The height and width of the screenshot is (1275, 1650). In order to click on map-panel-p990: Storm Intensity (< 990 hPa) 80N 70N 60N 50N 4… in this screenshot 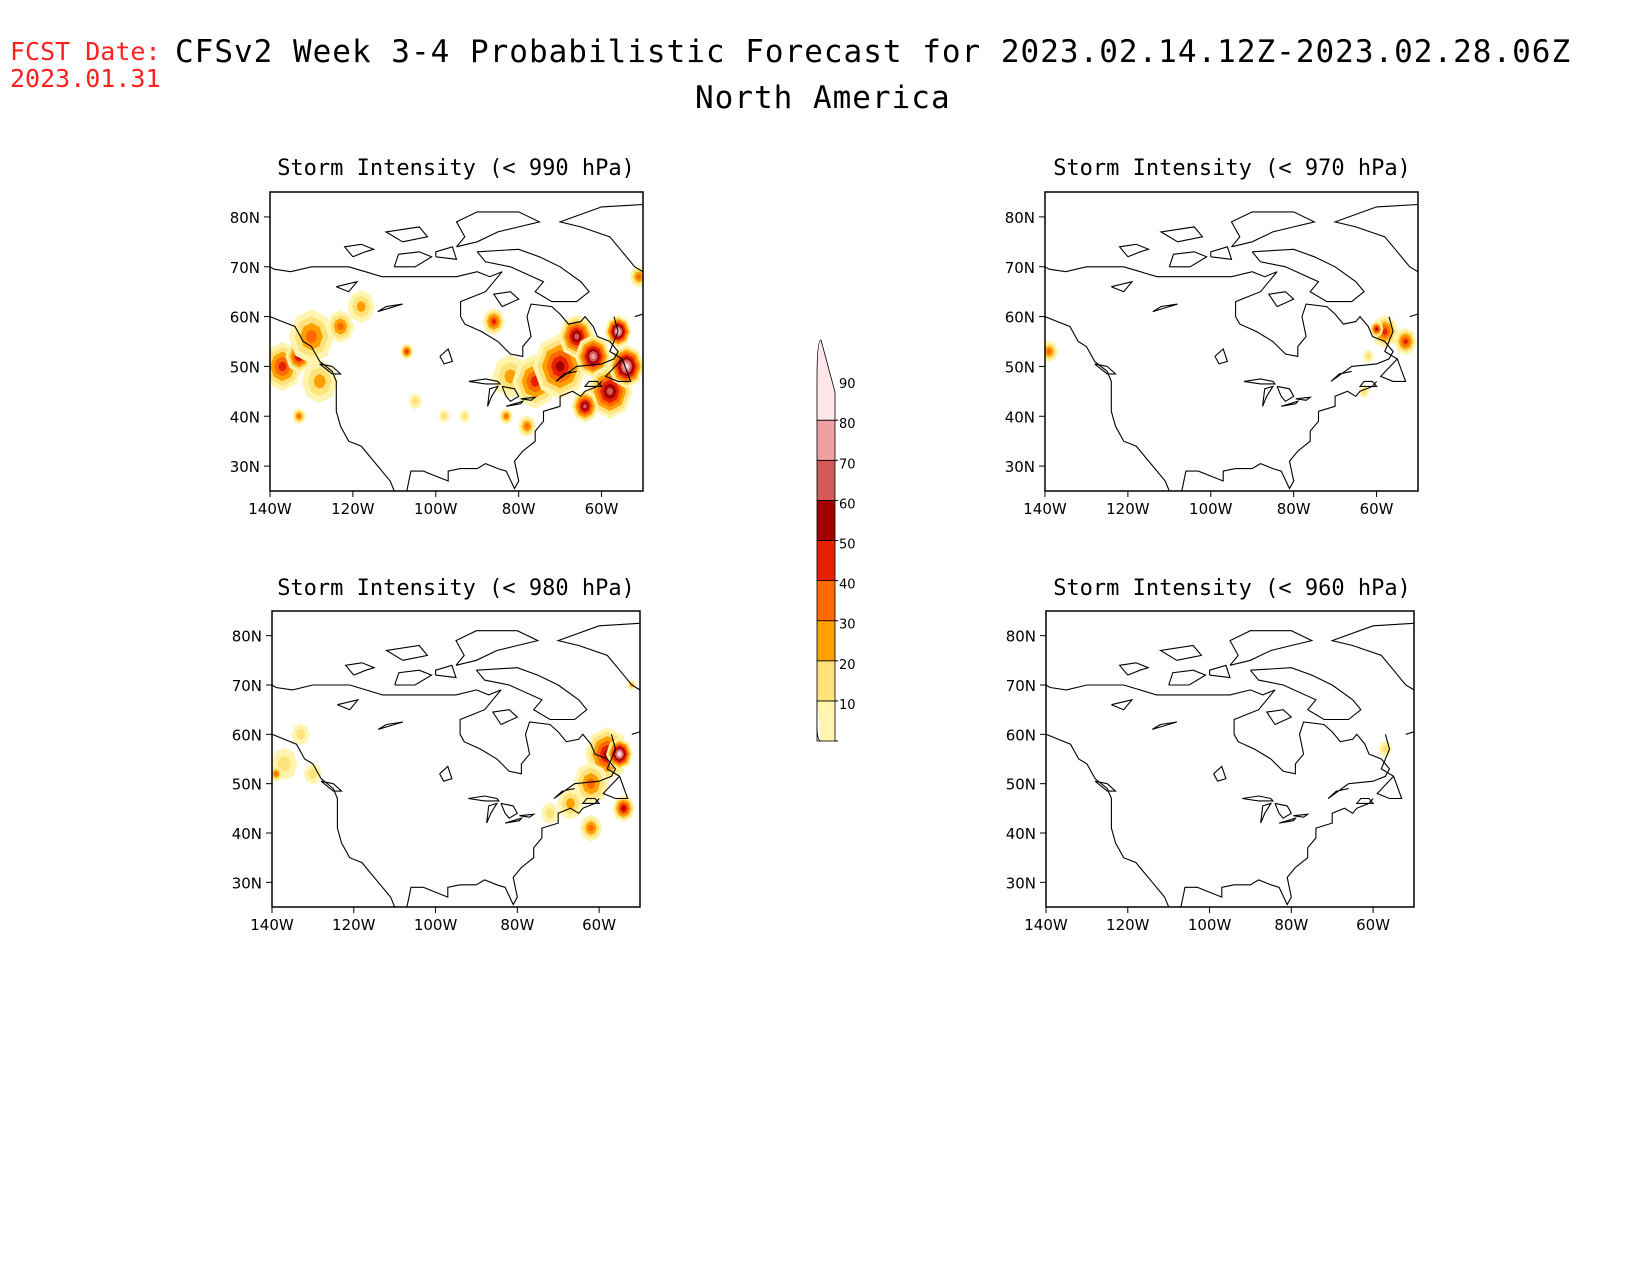, I will do `click(437, 337)`.